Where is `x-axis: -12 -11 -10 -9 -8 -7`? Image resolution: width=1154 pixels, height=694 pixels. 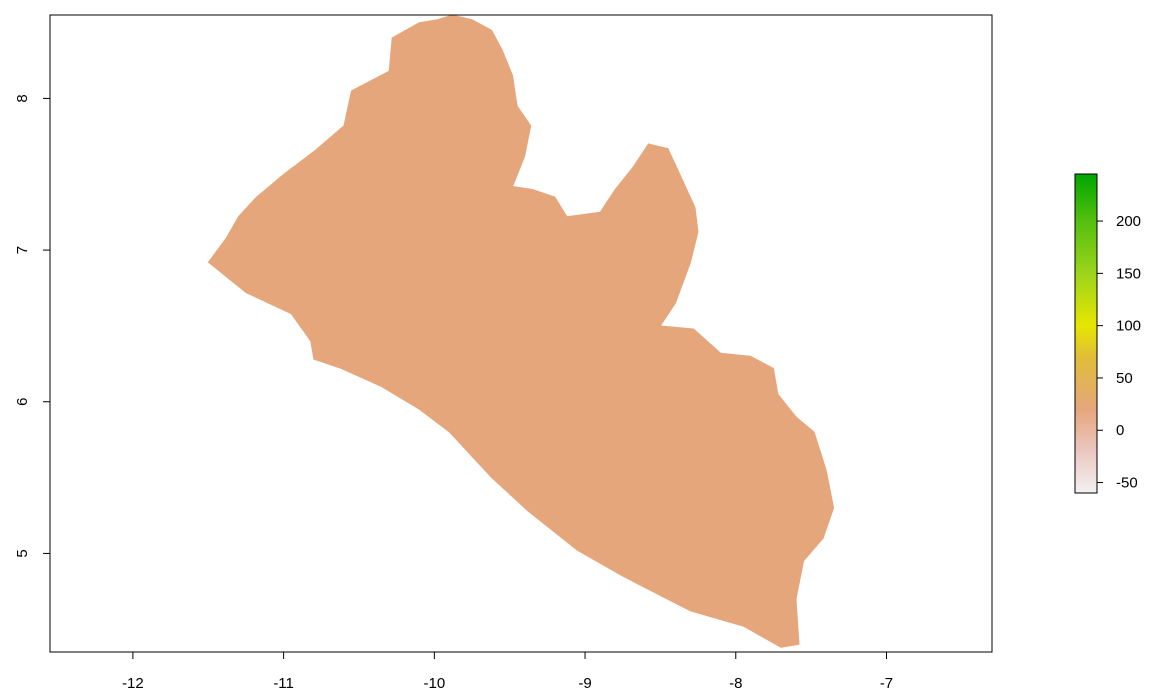
x-axis: -12 -11 -10 -9 -8 -7 is located at coordinates (507, 671).